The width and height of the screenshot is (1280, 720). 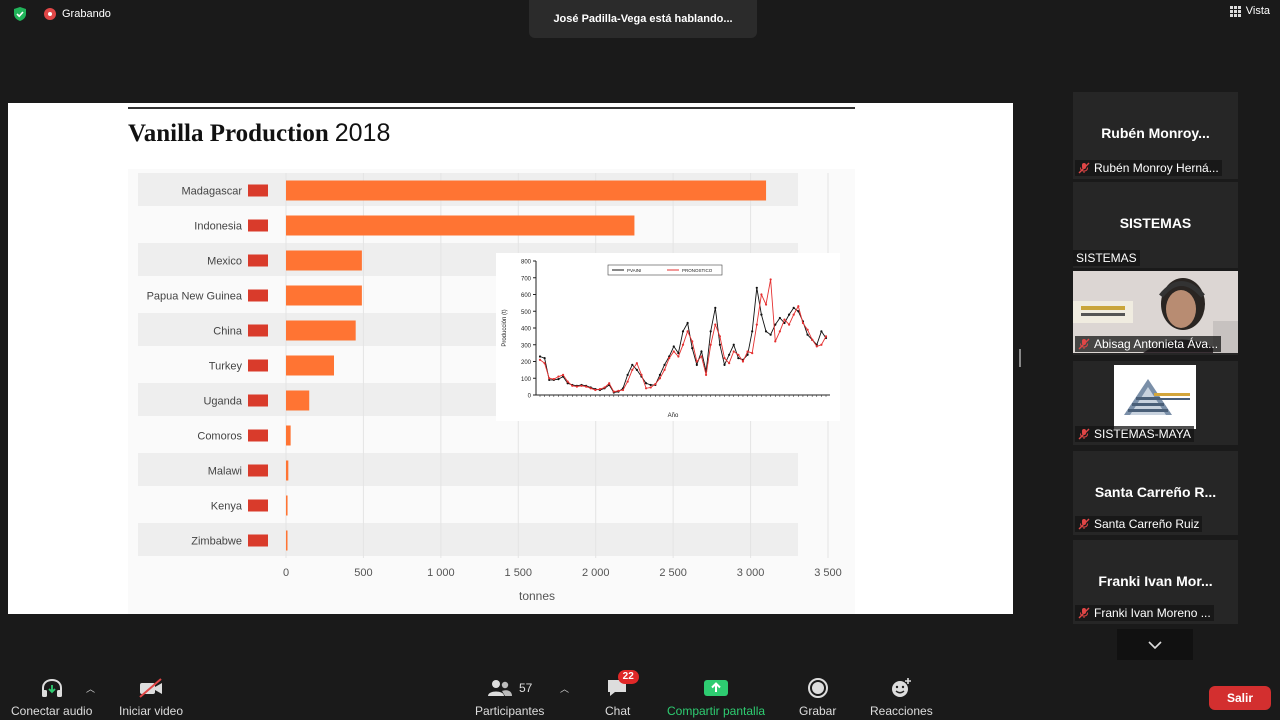 What do you see at coordinates (509, 697) in the screenshot?
I see `participants-button: 57 Participantes` at bounding box center [509, 697].